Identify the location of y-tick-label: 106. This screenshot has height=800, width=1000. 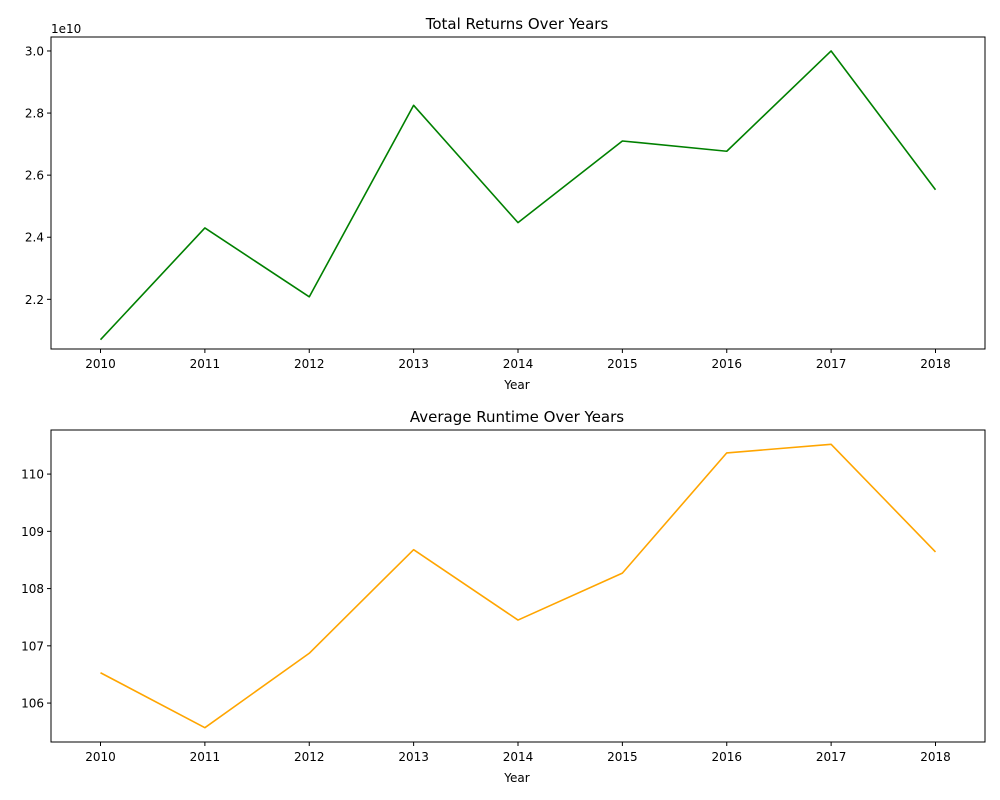
(32, 704).